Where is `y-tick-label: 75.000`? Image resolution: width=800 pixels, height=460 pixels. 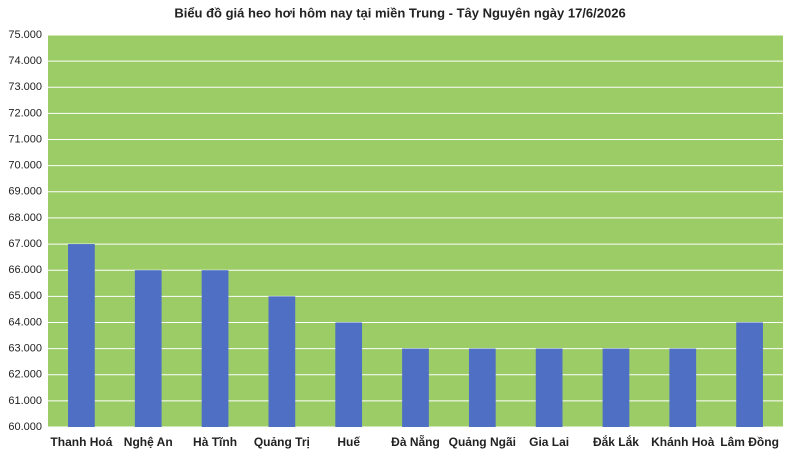
y-tick-label: 75.000 is located at coordinates (25, 35).